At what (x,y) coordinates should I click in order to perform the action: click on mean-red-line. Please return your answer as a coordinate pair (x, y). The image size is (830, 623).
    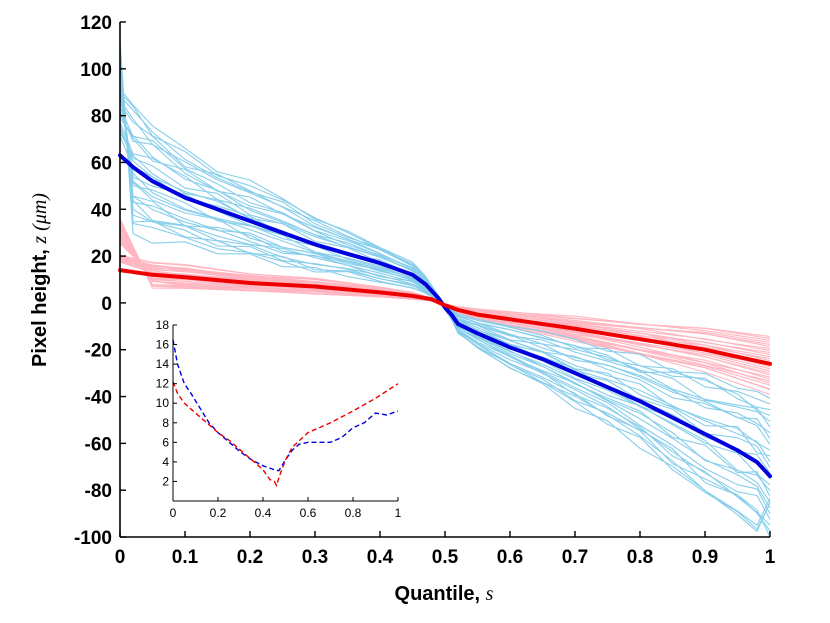
    Looking at the image, I should click on (445, 317).